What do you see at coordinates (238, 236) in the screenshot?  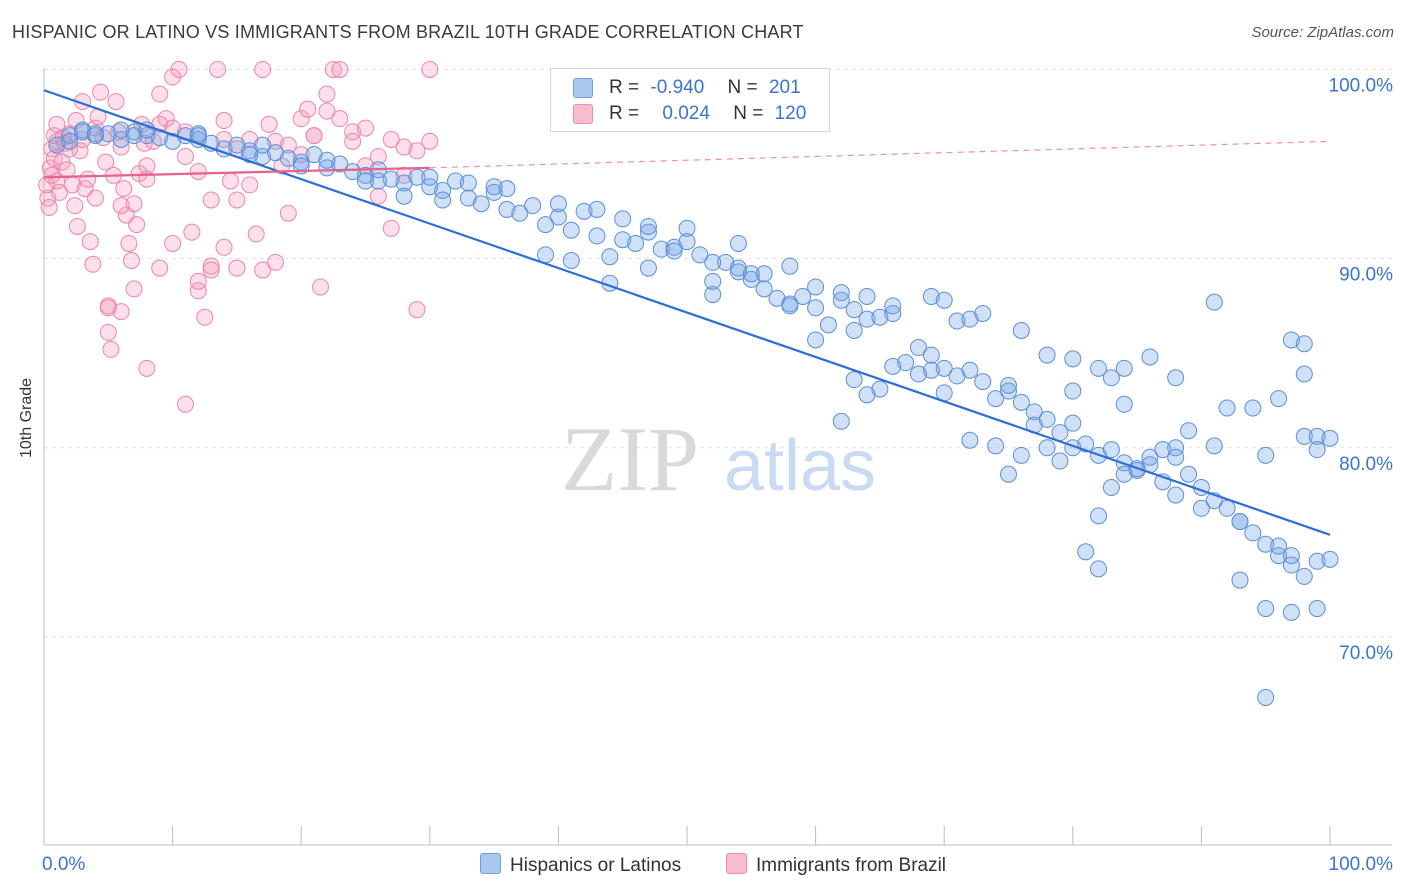 I see `series-immigrants-from-brazil` at bounding box center [238, 236].